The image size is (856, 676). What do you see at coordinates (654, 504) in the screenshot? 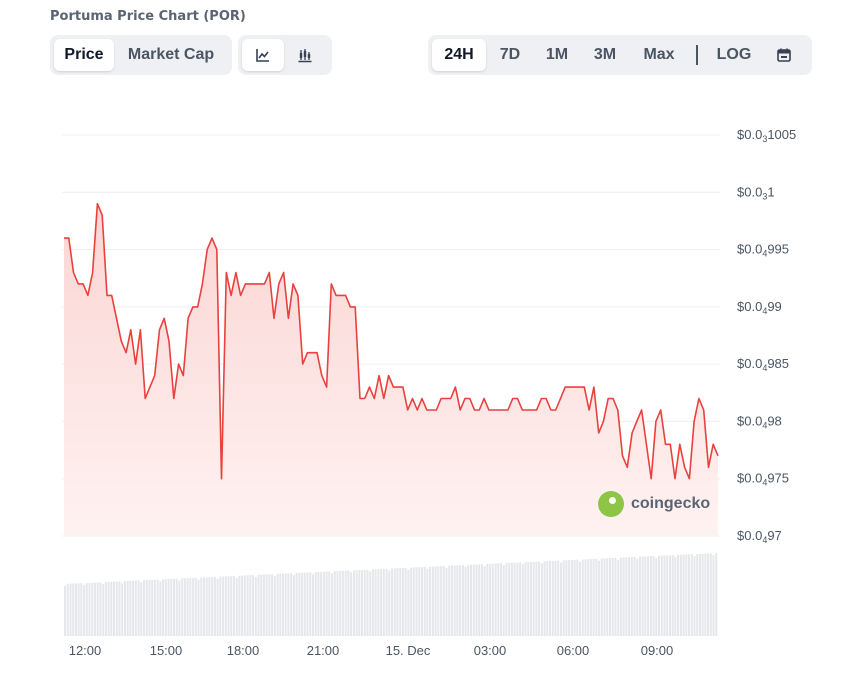
I see `coingecko-watermark: coingecko` at bounding box center [654, 504].